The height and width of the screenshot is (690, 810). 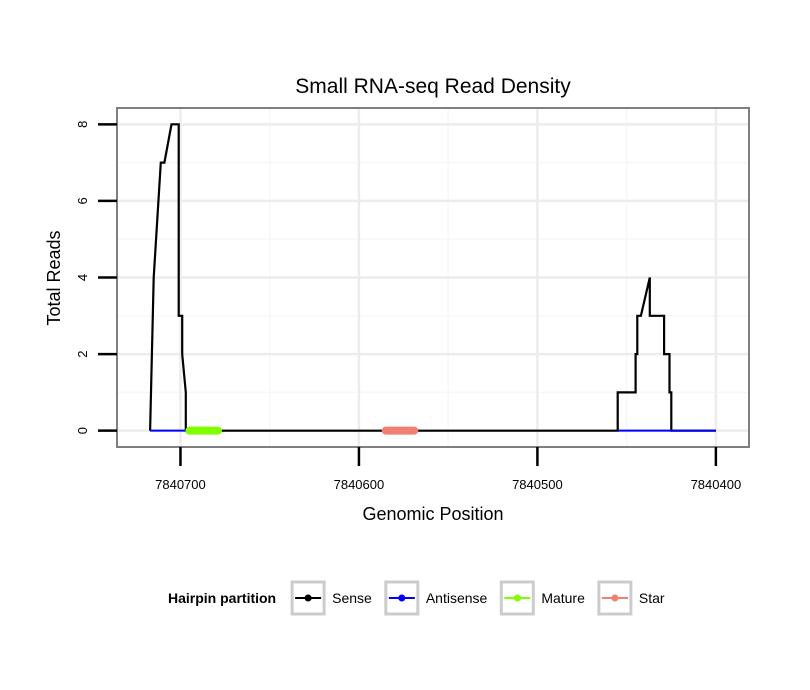 I want to click on y-axis: 0 2 4 6 8, so click(x=96, y=277).